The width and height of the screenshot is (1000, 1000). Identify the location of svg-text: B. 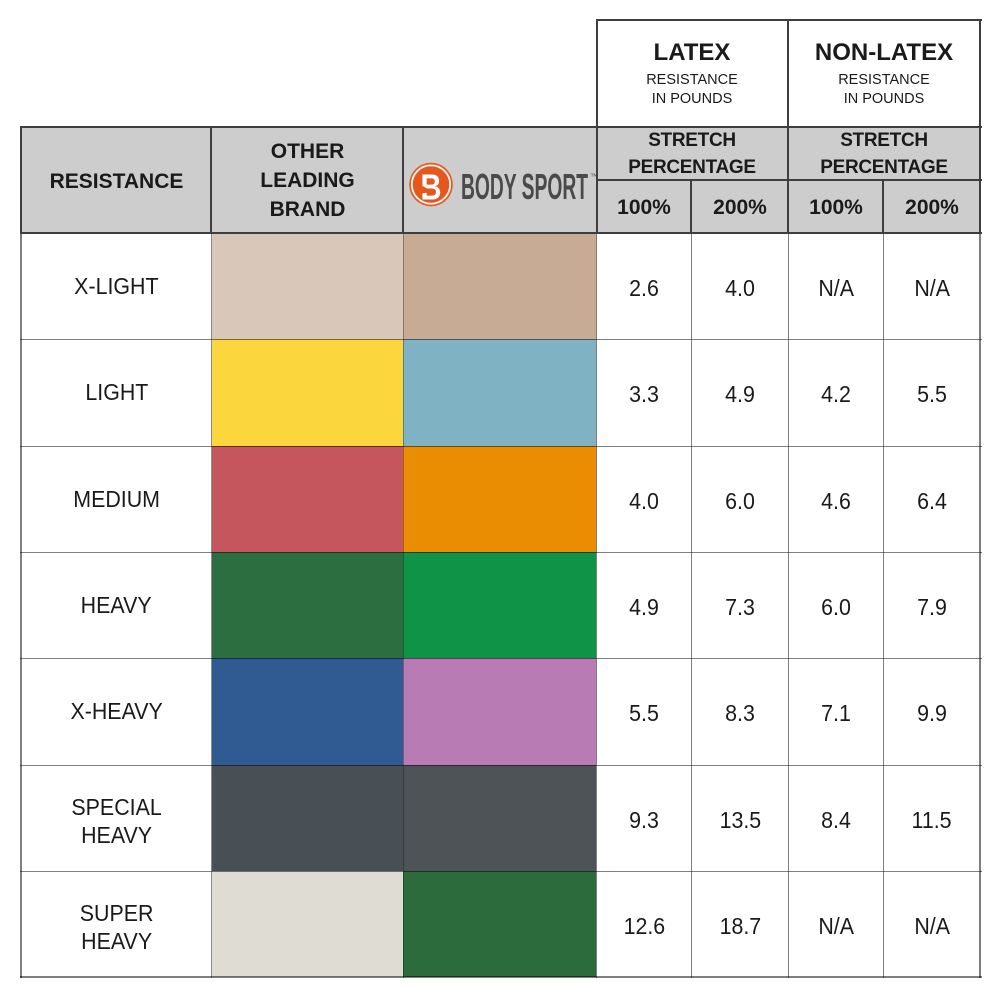
(431, 186).